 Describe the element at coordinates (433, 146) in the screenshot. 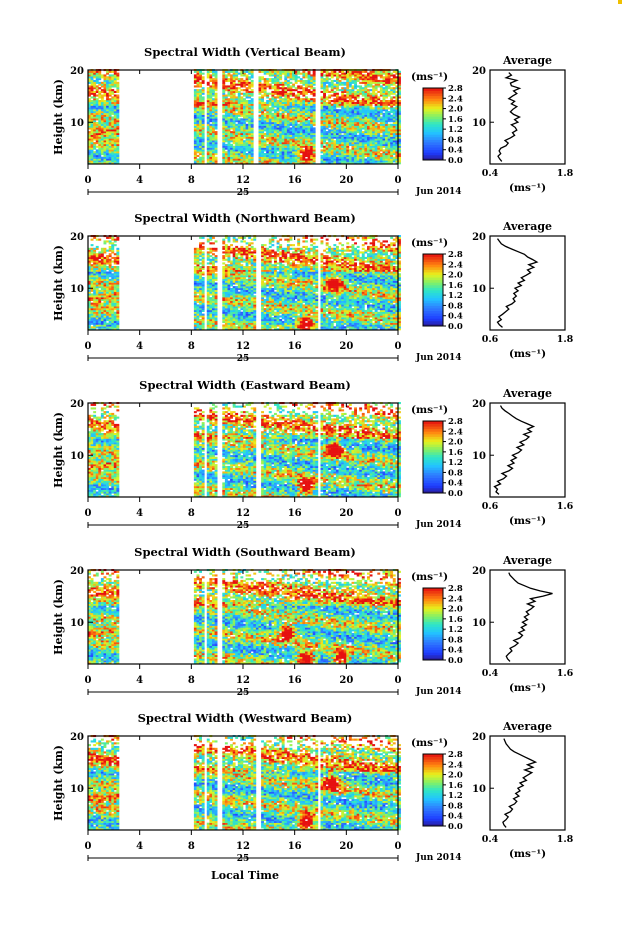

I see `colorbar-segment` at that location.